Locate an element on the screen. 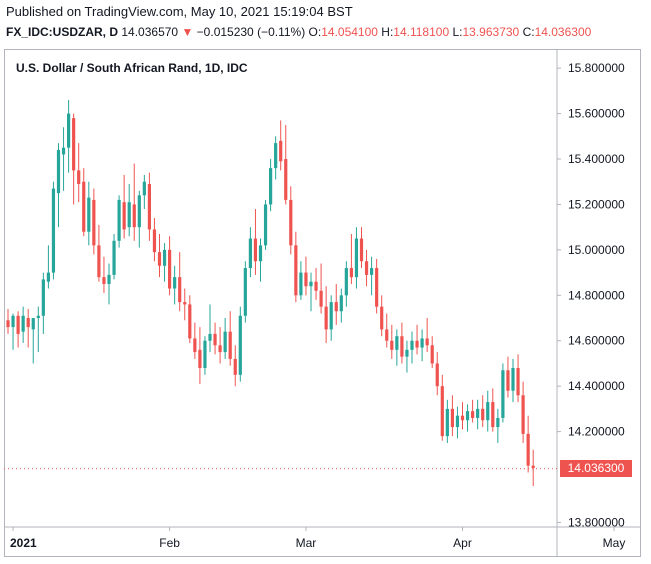 The width and height of the screenshot is (651, 564). symbol-label: FX_IDC:USDZAR, D is located at coordinates (62, 32).